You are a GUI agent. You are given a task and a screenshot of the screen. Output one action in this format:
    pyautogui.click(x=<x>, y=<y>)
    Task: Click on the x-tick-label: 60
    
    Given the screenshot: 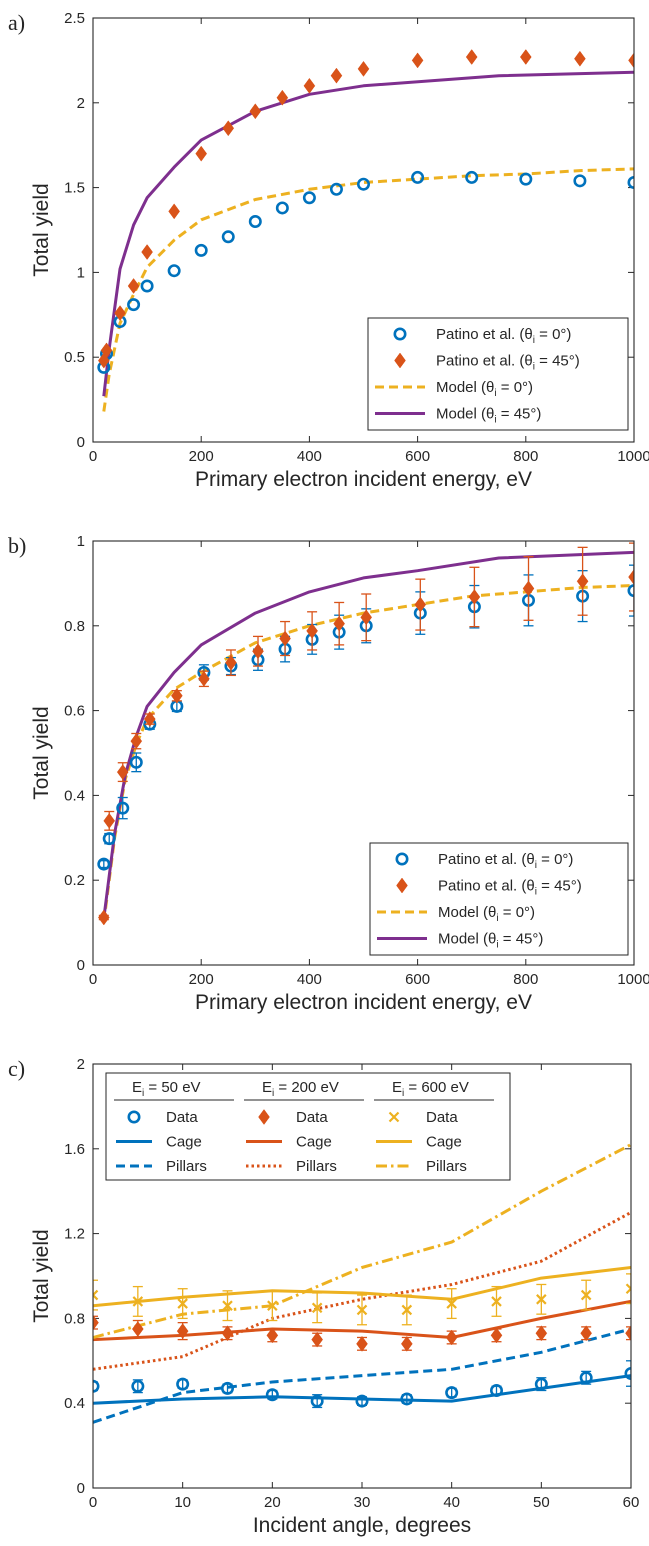 What is the action you would take?
    pyautogui.click(x=631, y=1502)
    